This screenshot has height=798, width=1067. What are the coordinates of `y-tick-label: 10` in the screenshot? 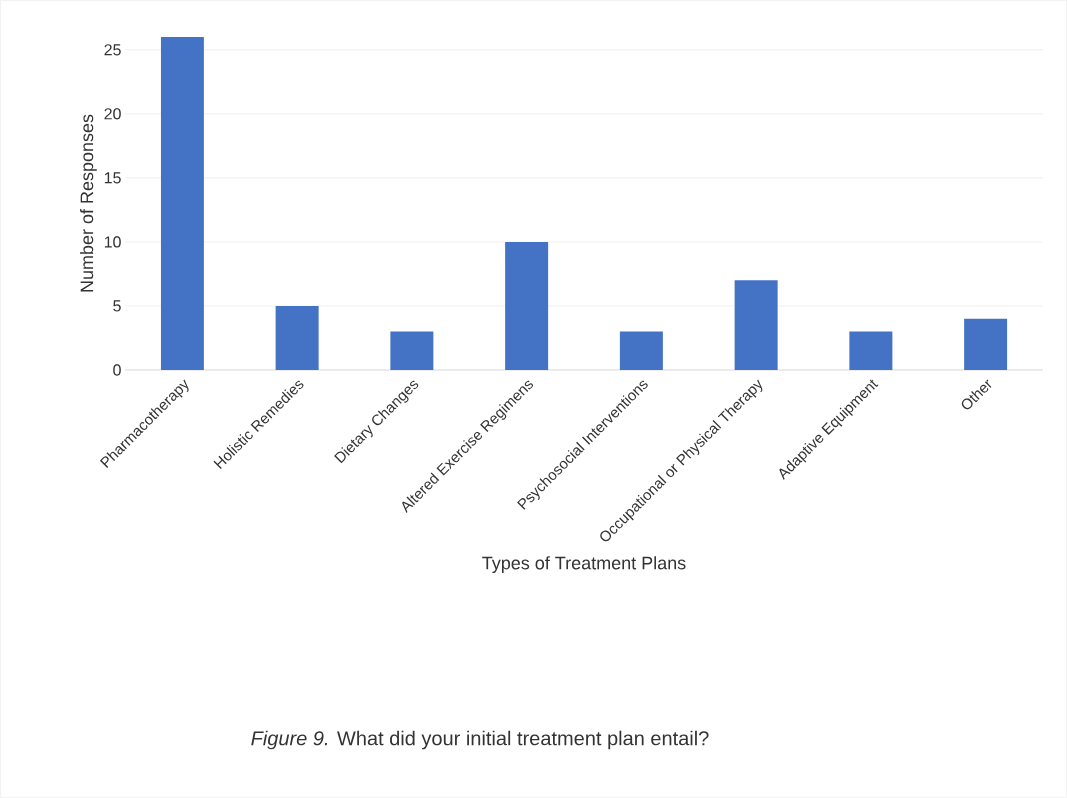 It's located at (112, 242).